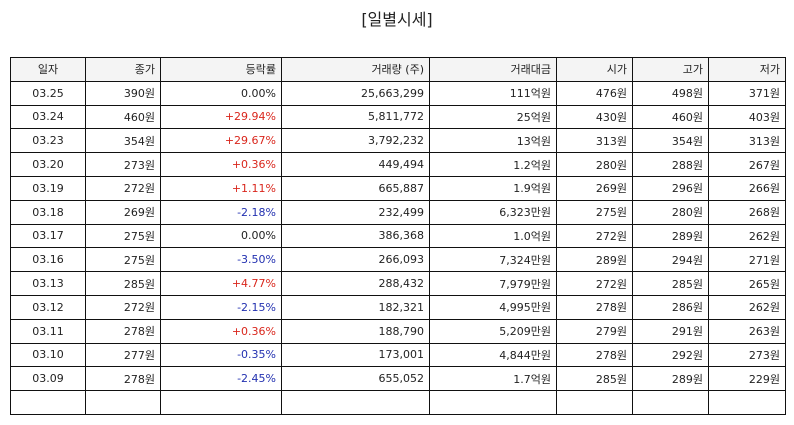  Describe the element at coordinates (747, 355) in the screenshot. I see `cell-low: 273원` at that location.